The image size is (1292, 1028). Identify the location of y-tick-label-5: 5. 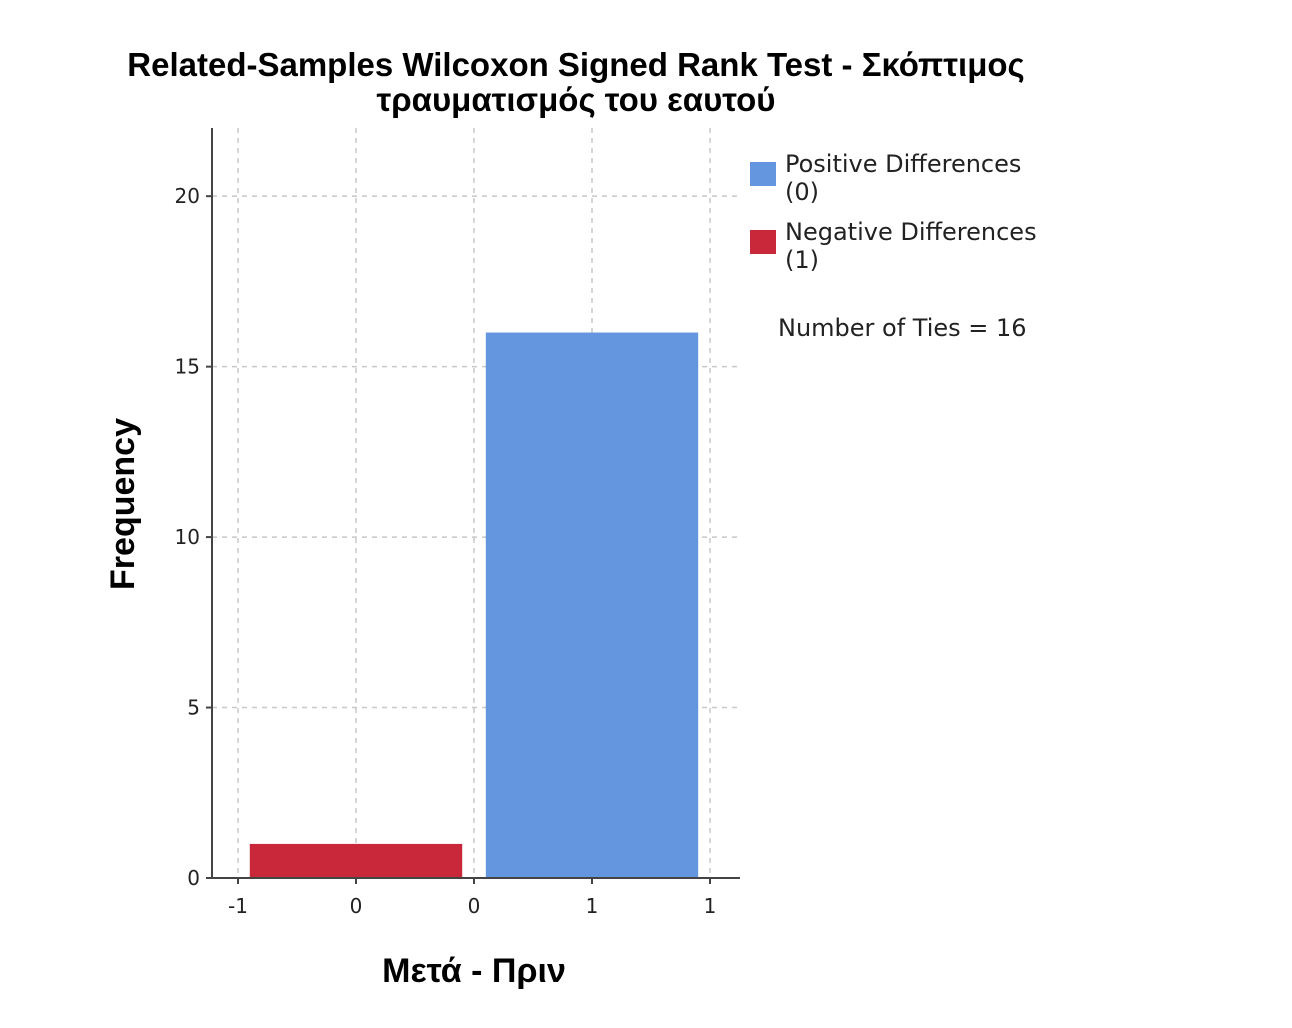
(193, 708).